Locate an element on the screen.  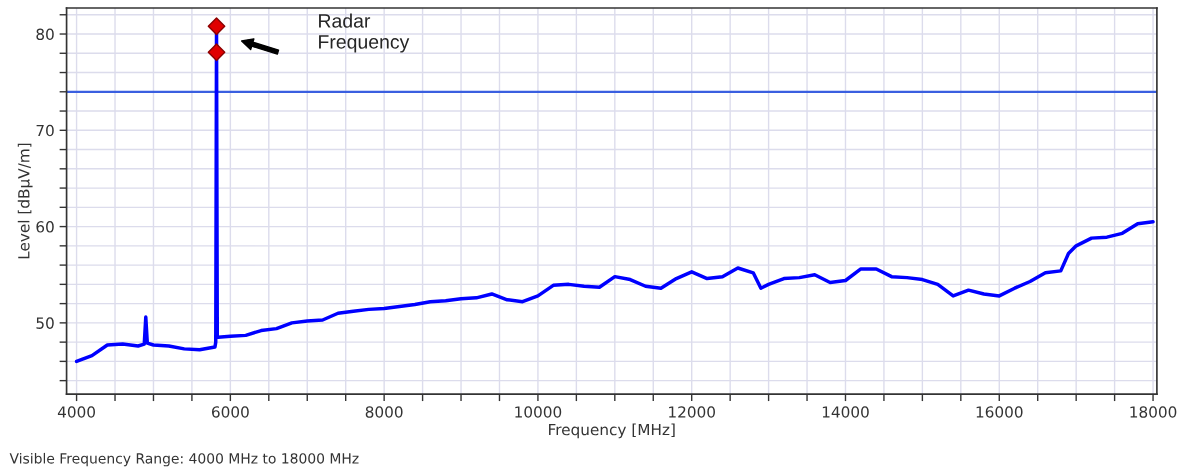
x-tick-label: 16000 is located at coordinates (999, 412).